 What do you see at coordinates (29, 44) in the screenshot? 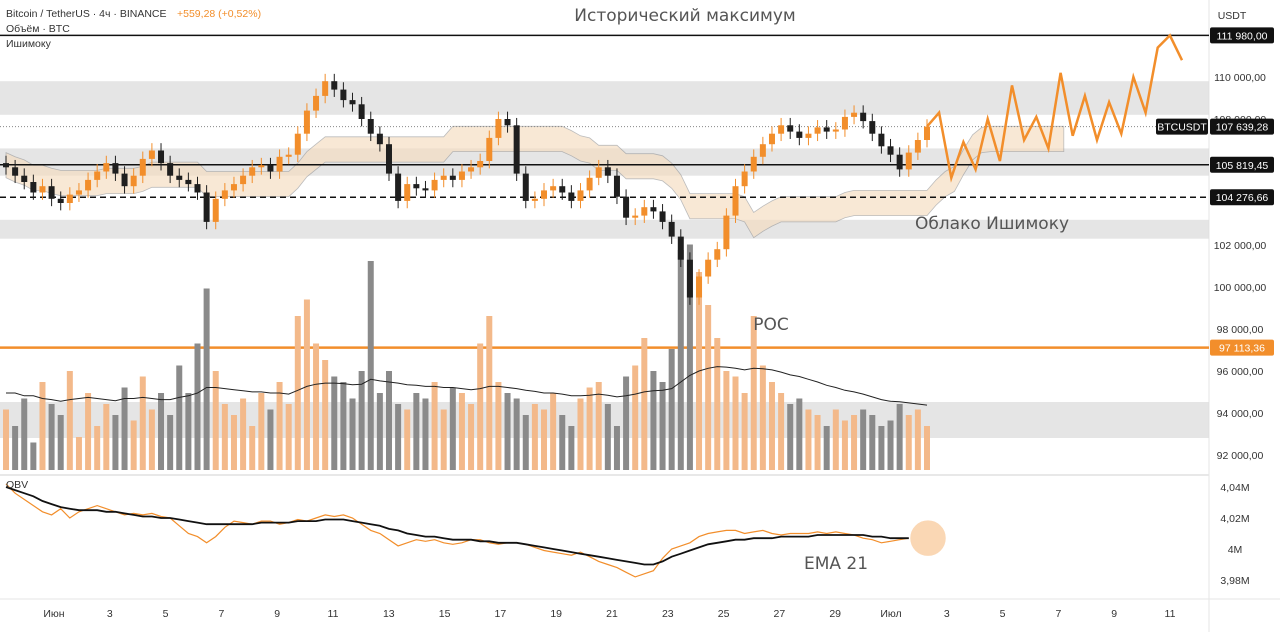
I see `legend-ichimoku: Ишимоку` at bounding box center [29, 44].